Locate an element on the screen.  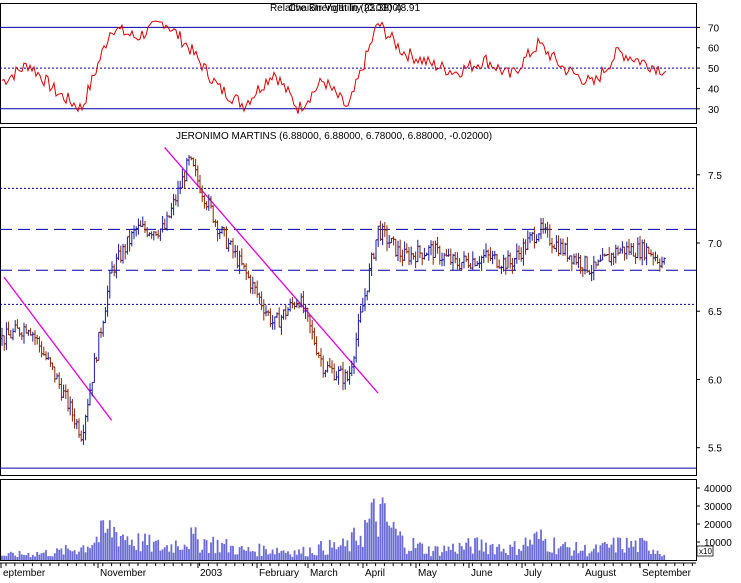
x-axis-label: March is located at coordinates (324, 573).